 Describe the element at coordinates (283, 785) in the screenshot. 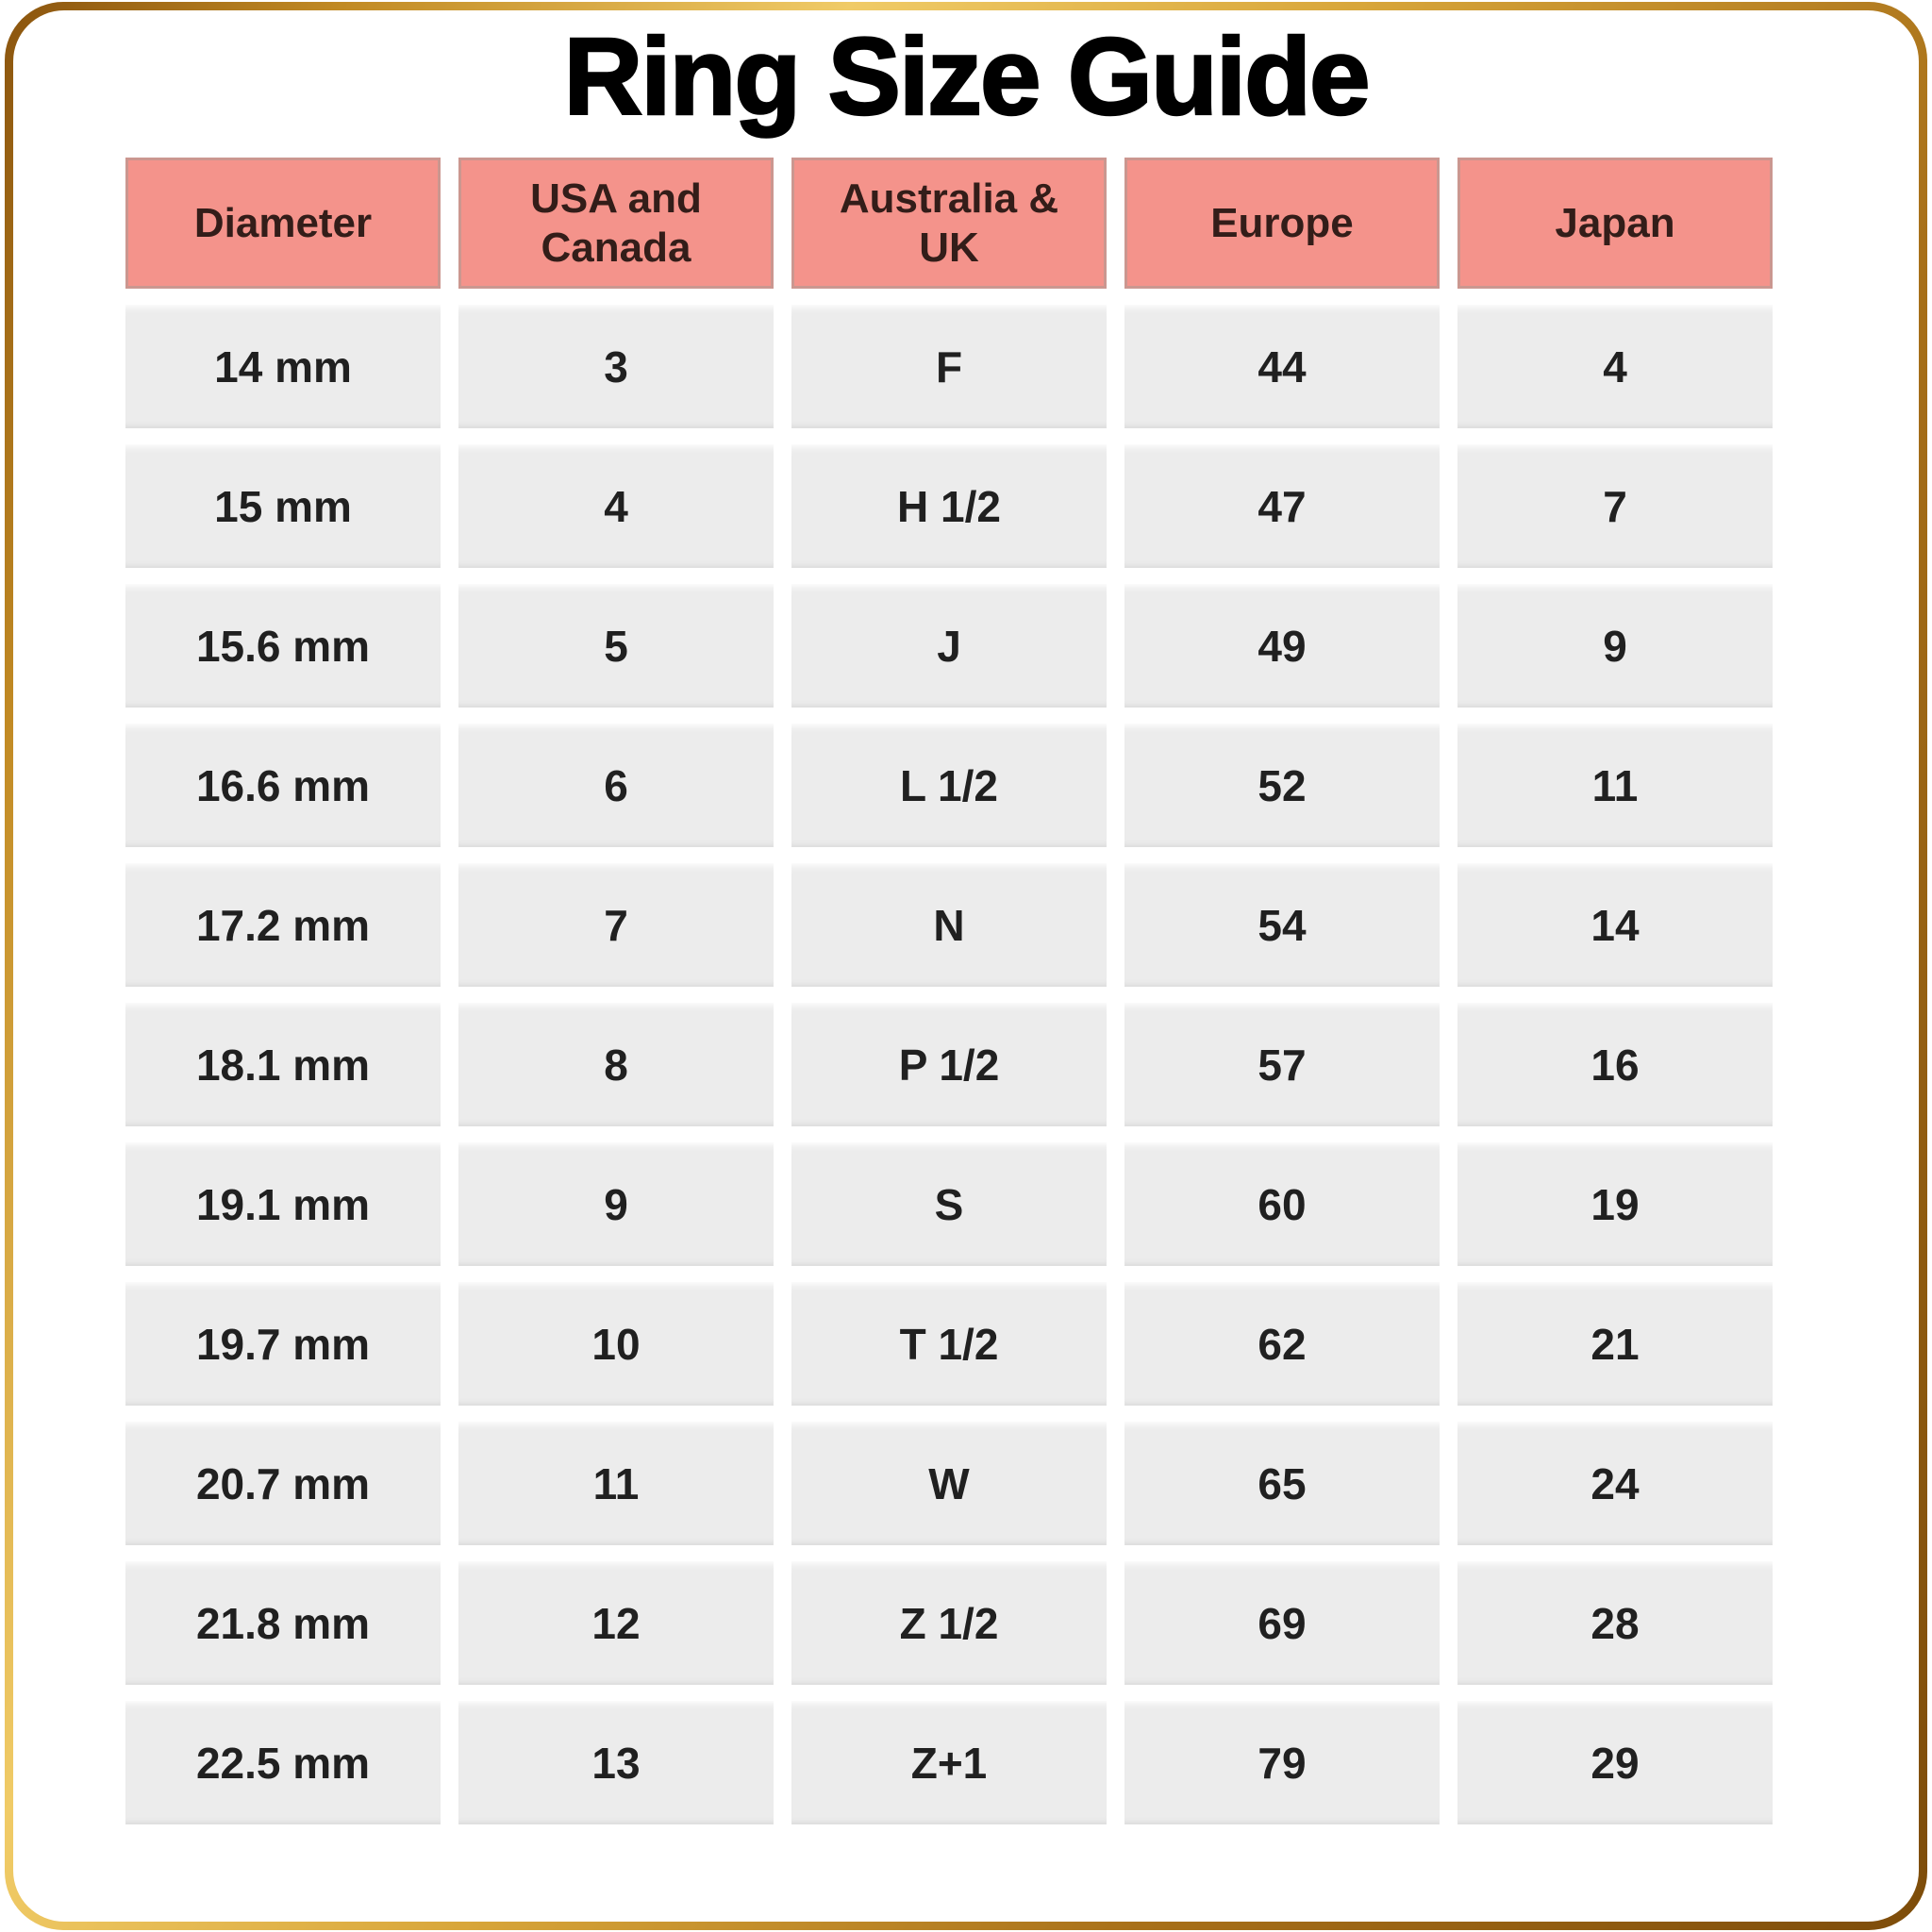

I see `table-cell: 16.6 mm` at that location.